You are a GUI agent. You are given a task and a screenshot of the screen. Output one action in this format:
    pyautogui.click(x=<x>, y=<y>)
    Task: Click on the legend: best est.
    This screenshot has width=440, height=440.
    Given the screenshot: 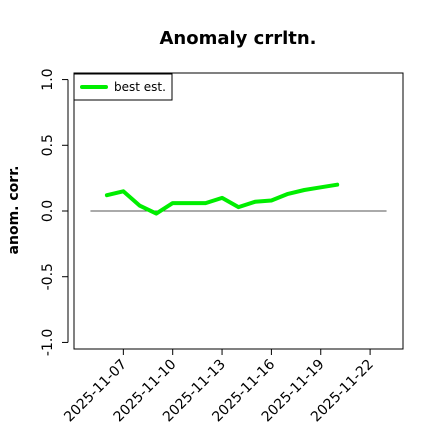 What is the action you would take?
    pyautogui.click(x=123, y=87)
    